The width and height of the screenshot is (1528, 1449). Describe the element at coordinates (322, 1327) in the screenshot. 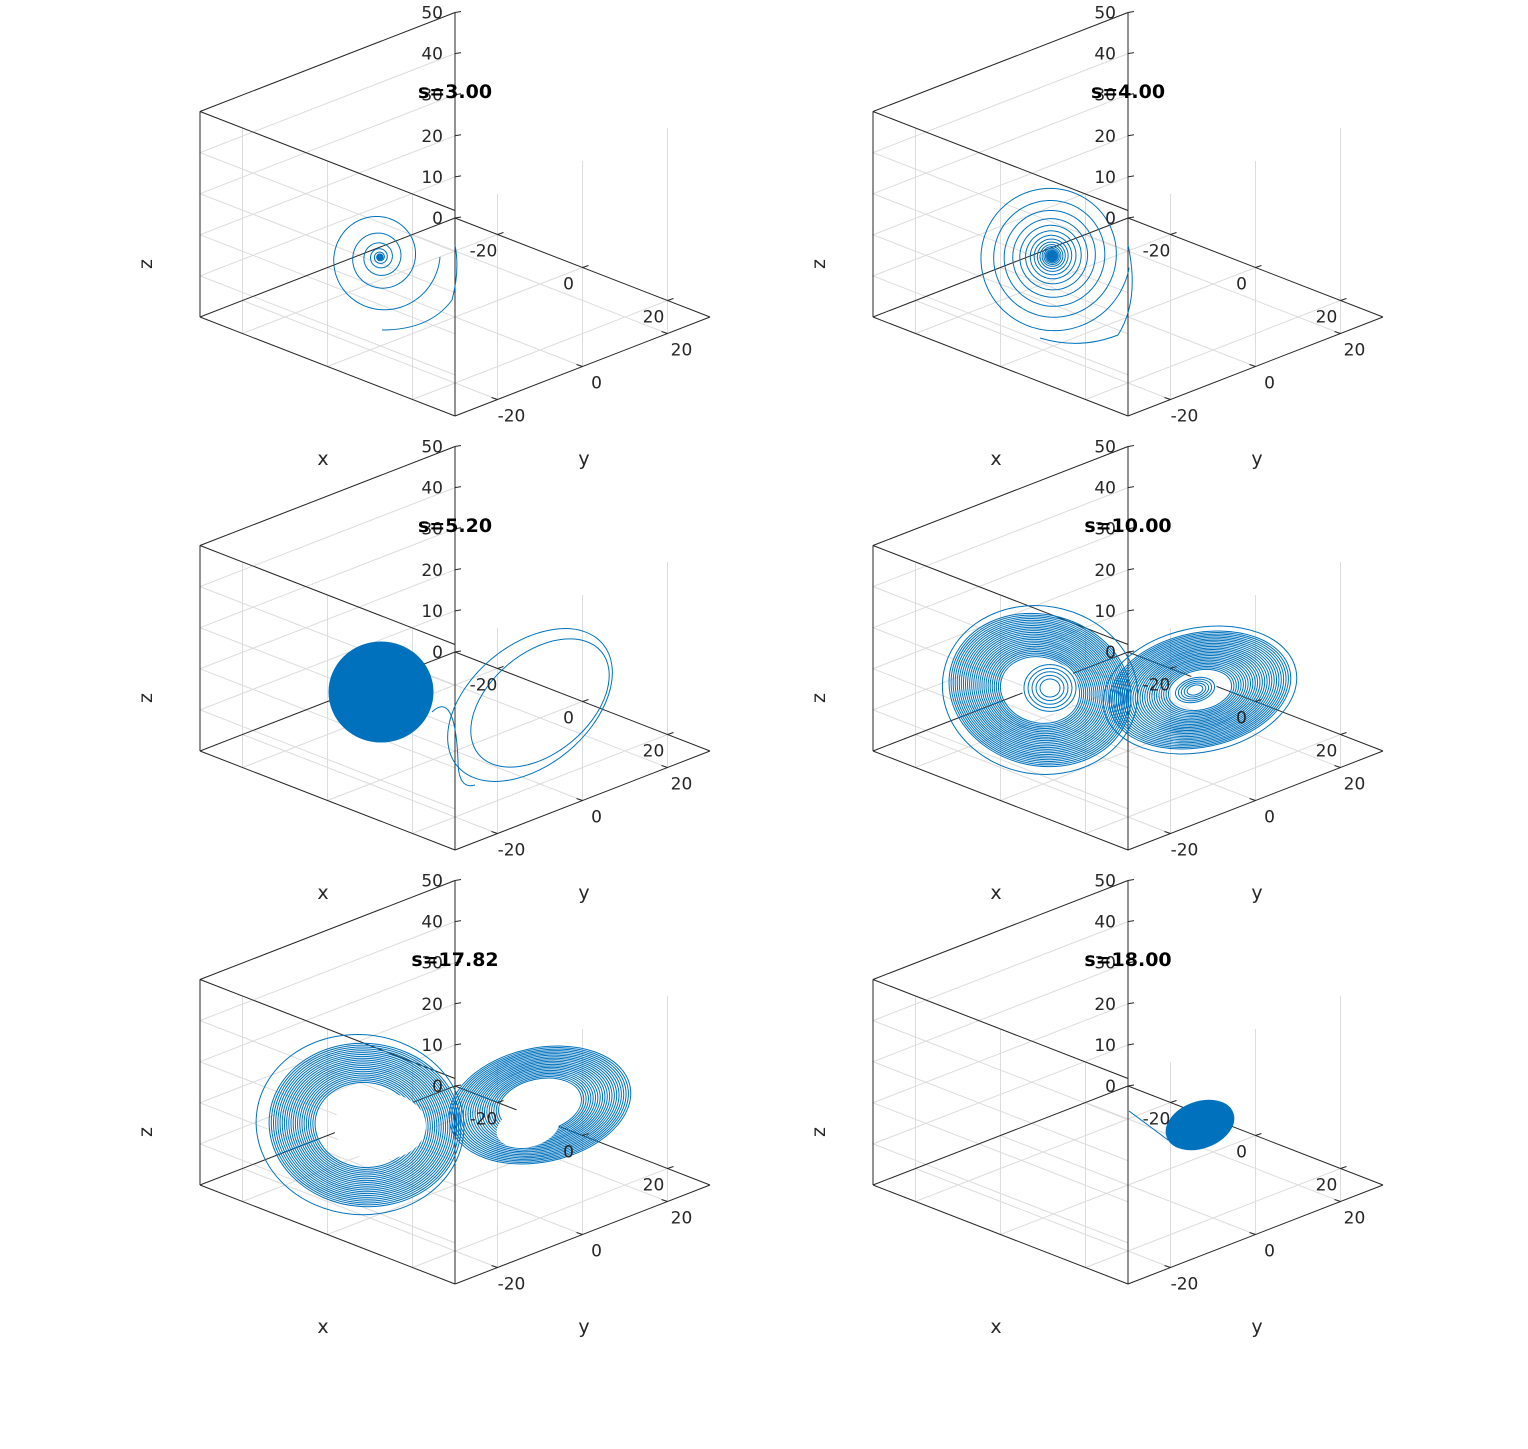

I see `x-axis-label: x` at that location.